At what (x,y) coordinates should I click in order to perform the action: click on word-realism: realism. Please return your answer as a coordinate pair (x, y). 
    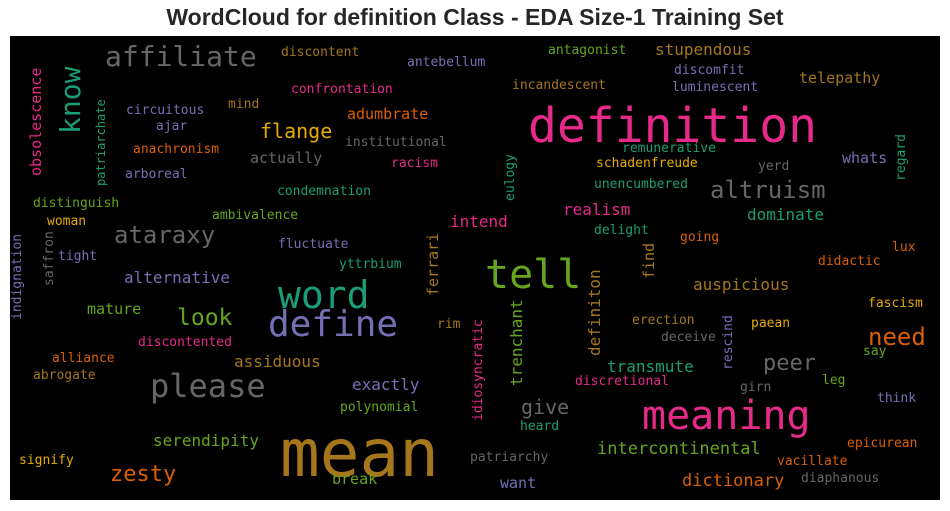
    Looking at the image, I should click on (596, 209).